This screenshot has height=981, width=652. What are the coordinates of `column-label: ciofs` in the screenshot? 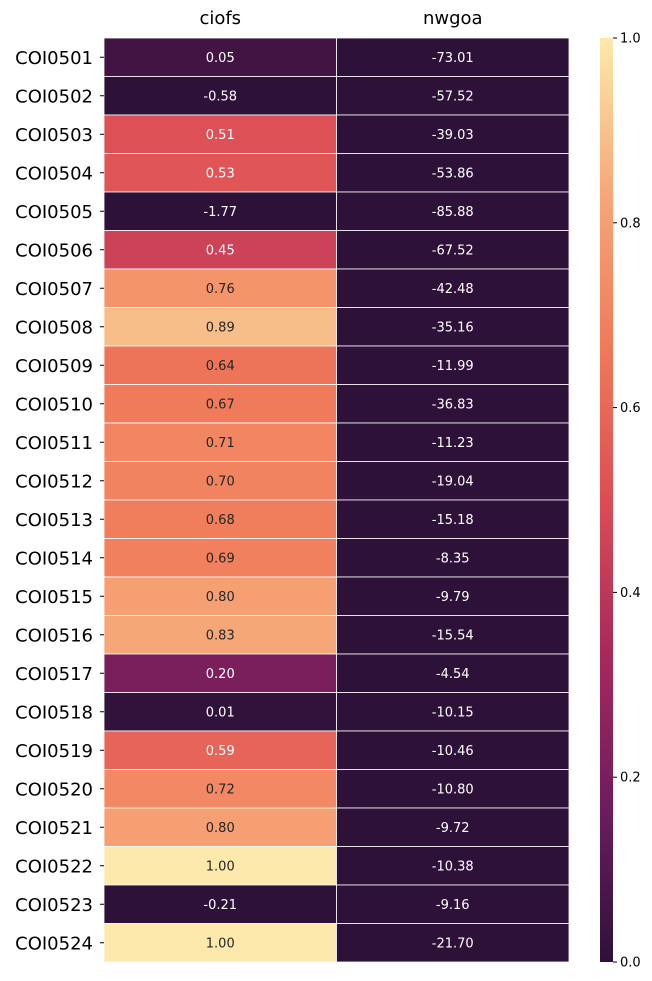 It's located at (220, 18).